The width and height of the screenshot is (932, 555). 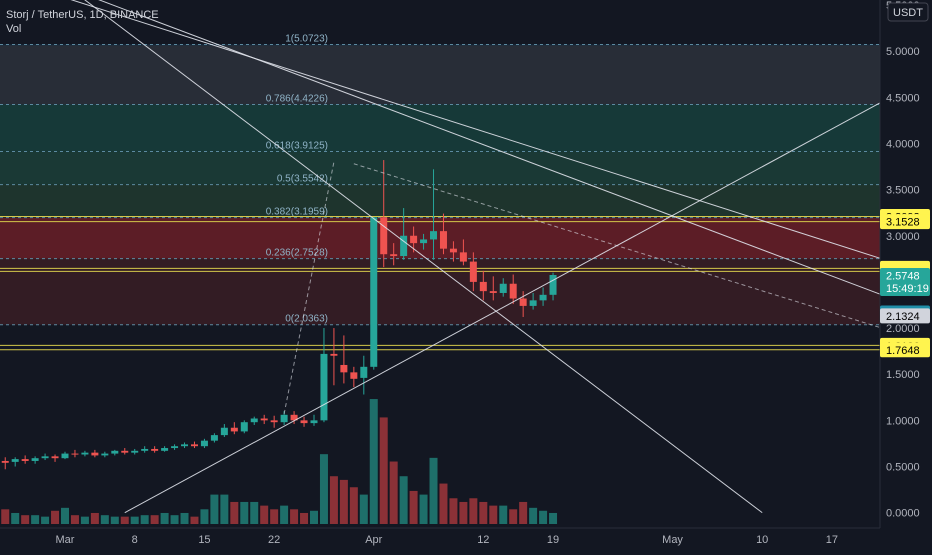 I want to click on price-tag-label: 2.5748, so click(x=903, y=276).